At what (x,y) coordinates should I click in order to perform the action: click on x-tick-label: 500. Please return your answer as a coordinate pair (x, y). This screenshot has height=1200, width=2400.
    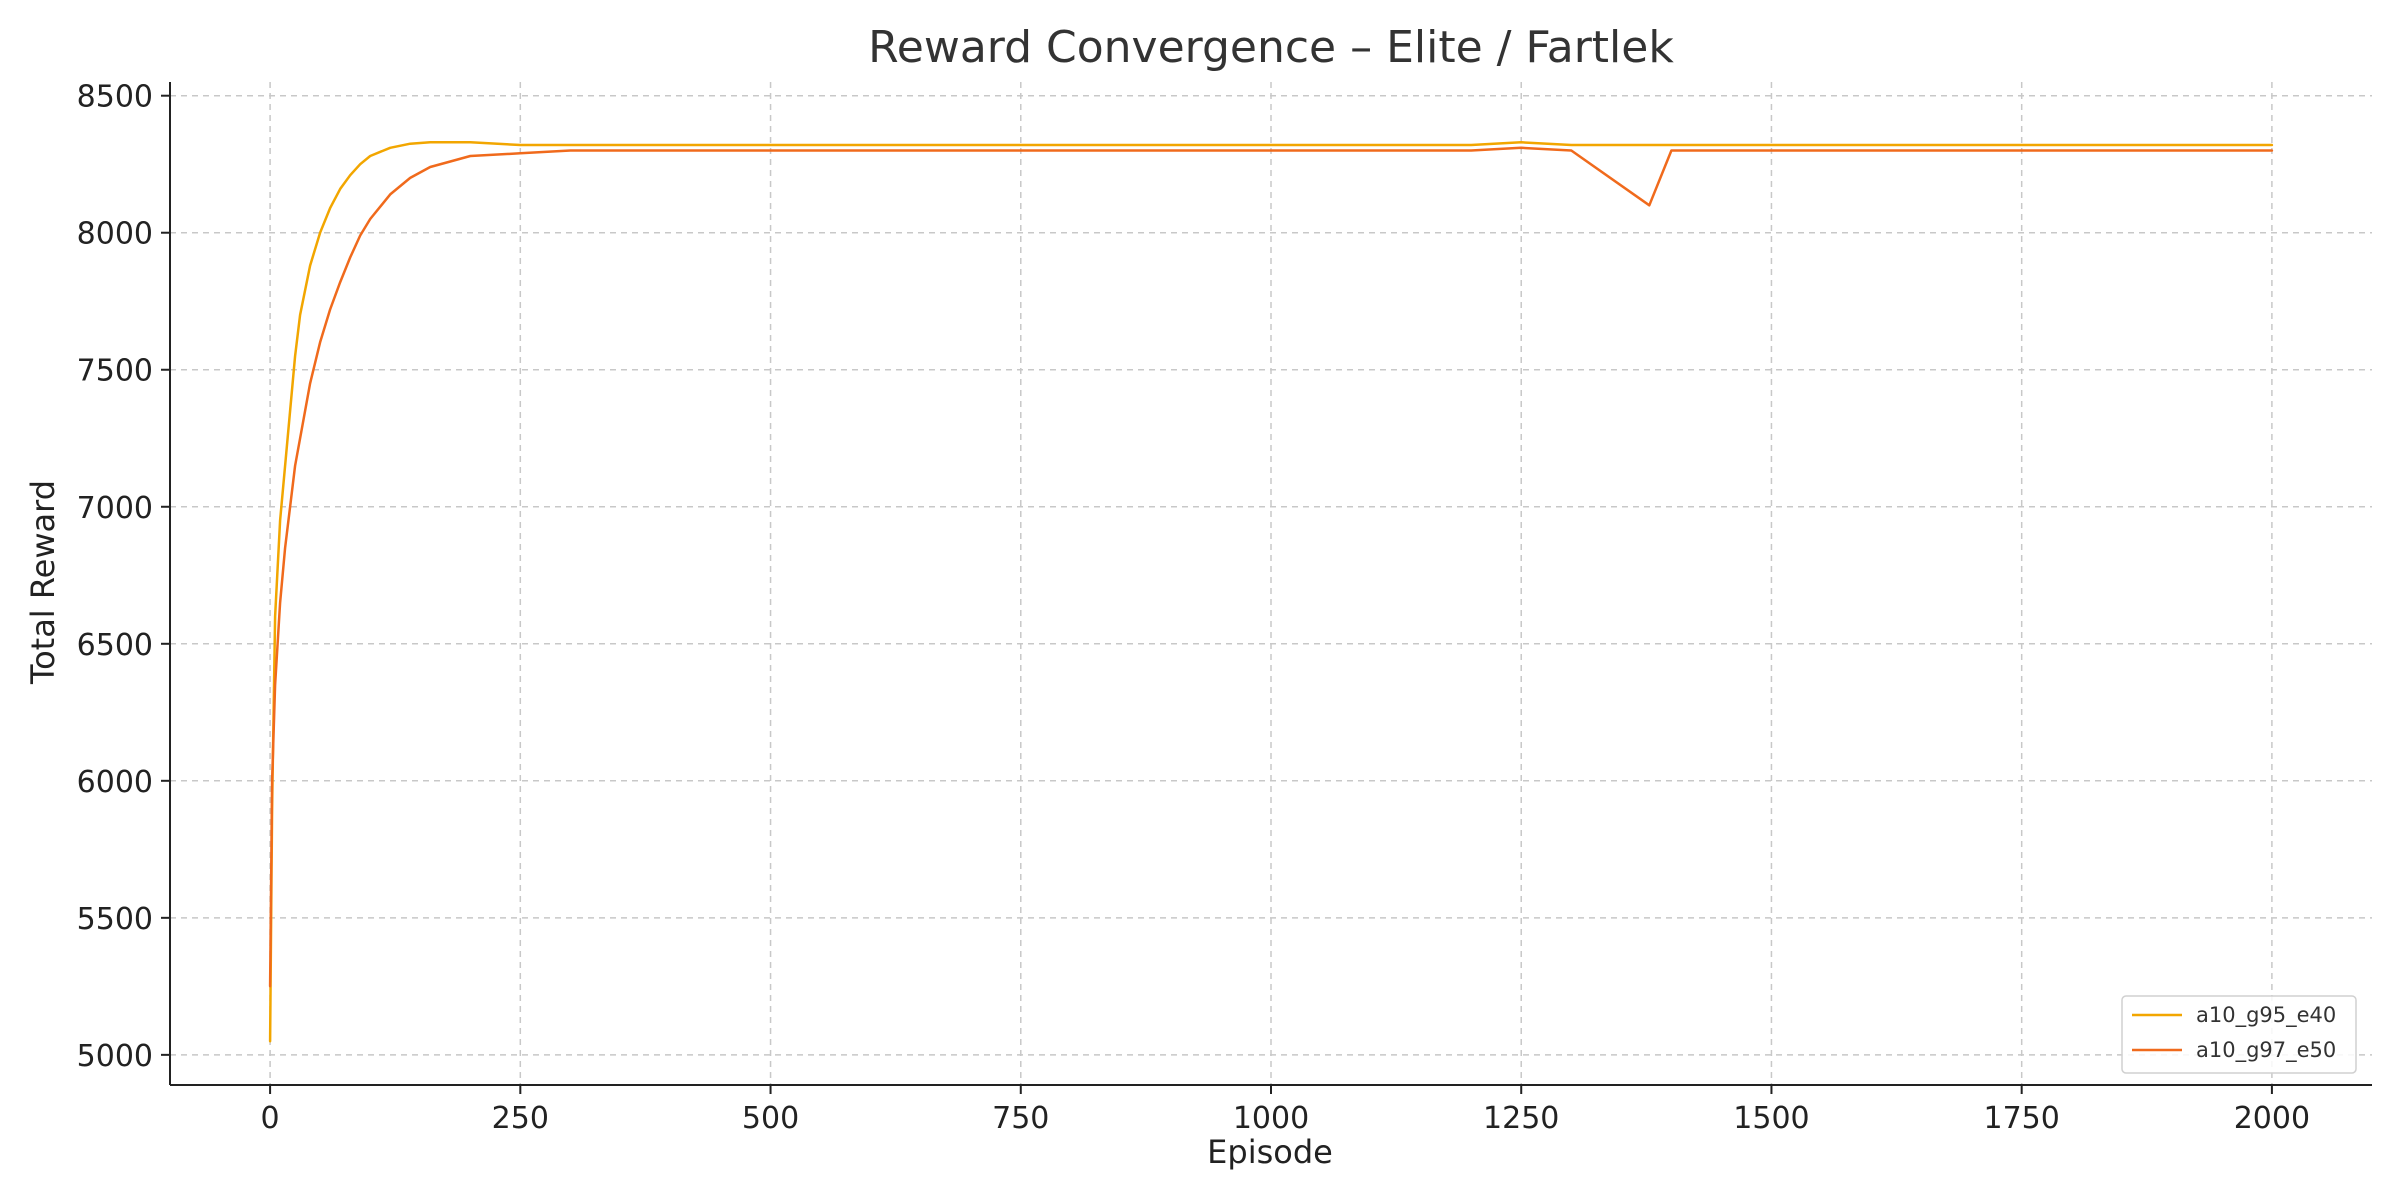
    Looking at the image, I should click on (770, 1118).